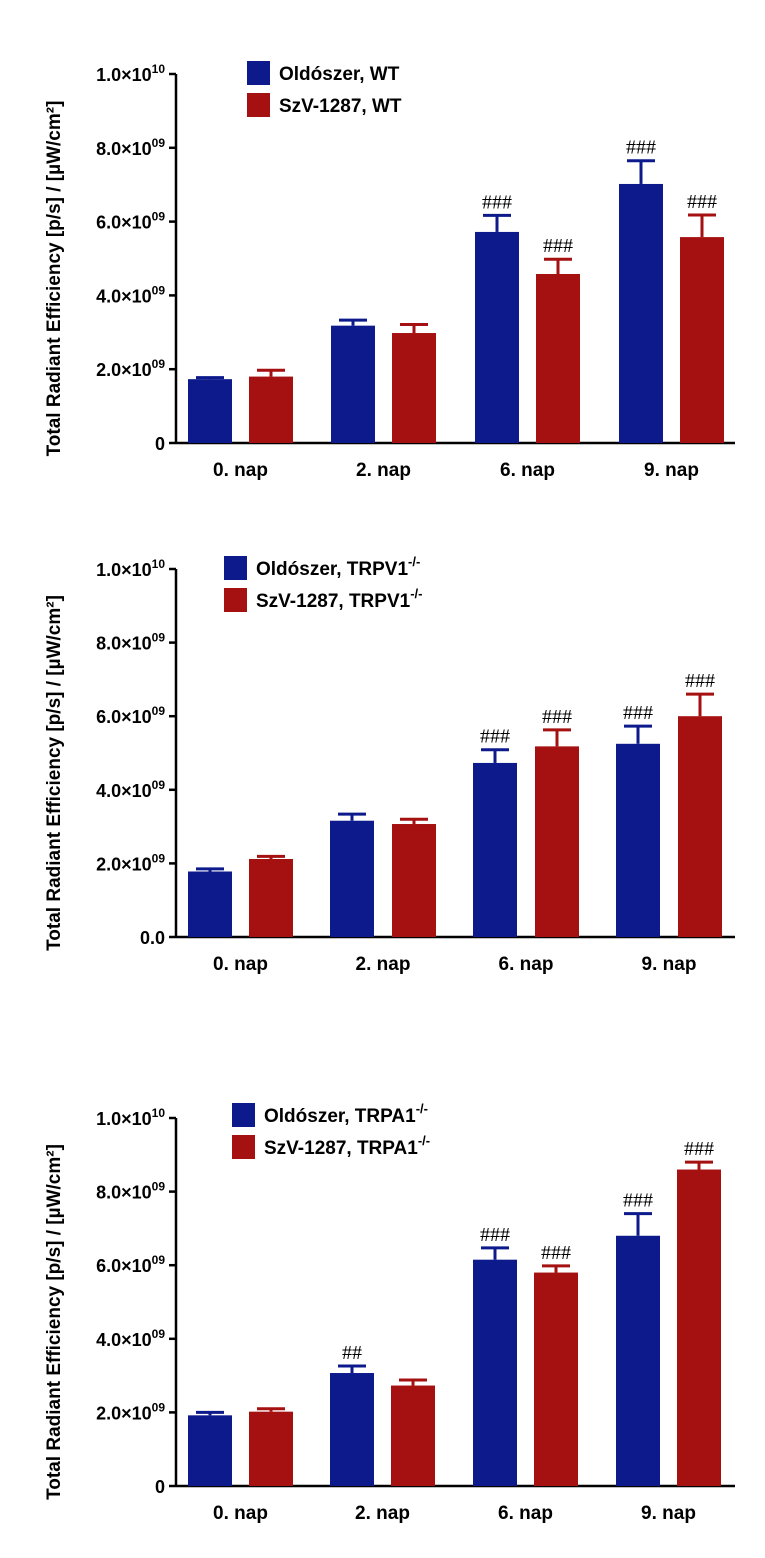  I want to click on y-tick-label: 6.0×1009, so click(130, 715).